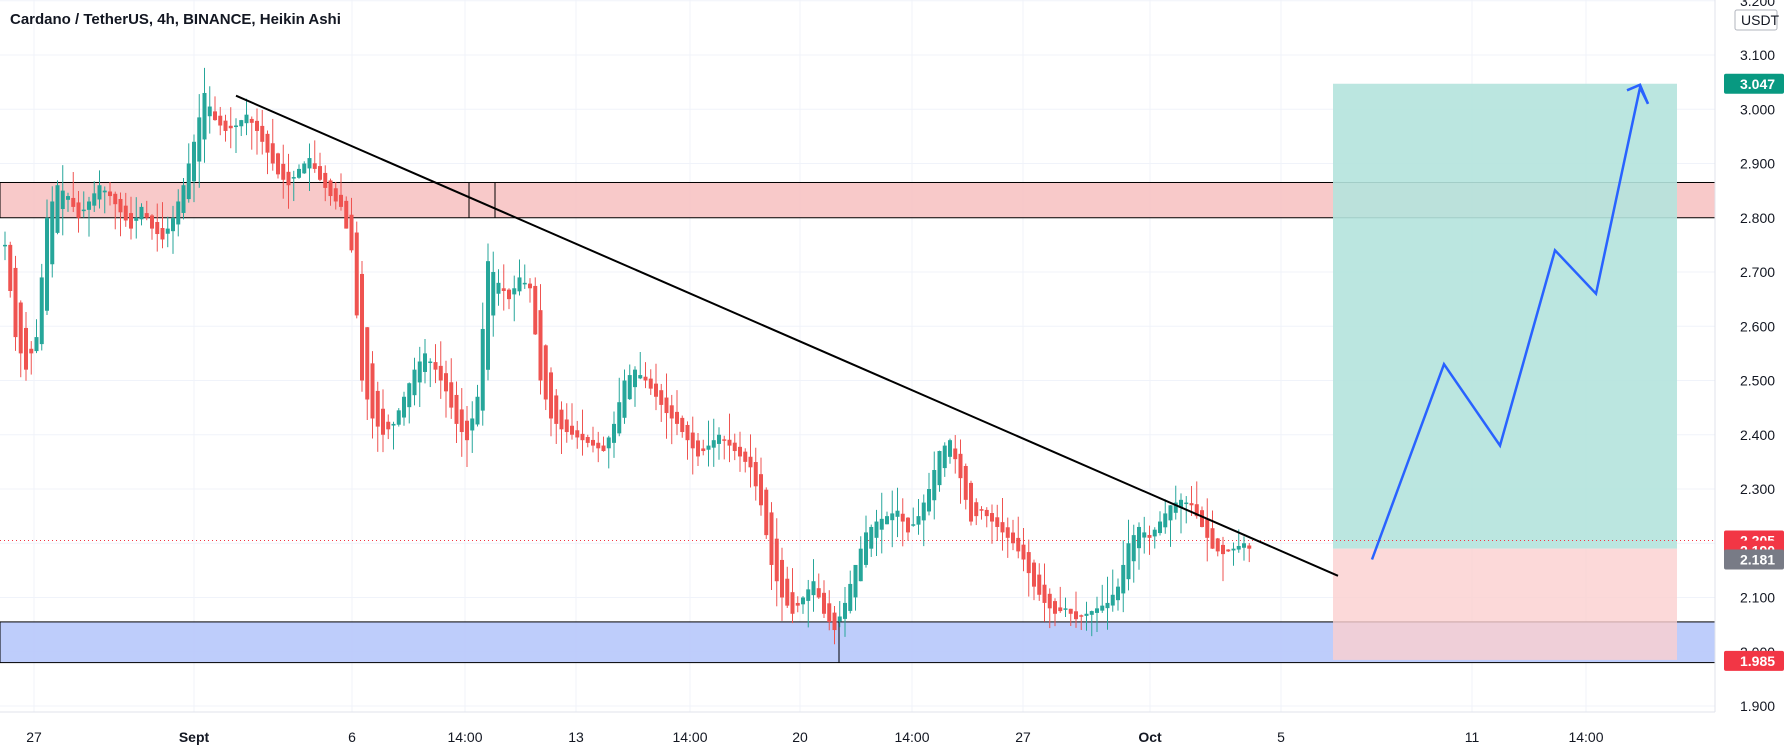 The height and width of the screenshot is (752, 1787). Describe the element at coordinates (1757, 55) in the screenshot. I see `y-tick-label: 3.100` at that location.